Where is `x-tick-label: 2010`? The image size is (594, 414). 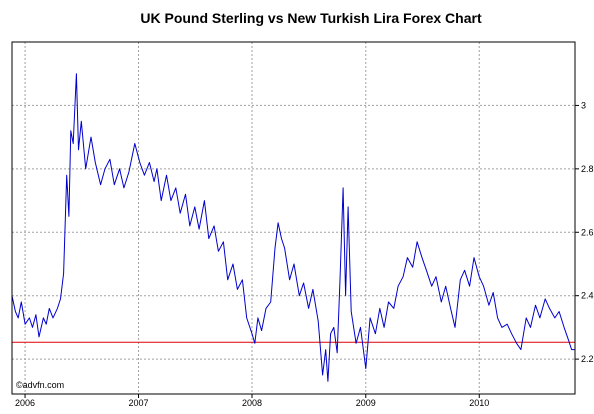
x-tick-label: 2010 is located at coordinates (479, 403).